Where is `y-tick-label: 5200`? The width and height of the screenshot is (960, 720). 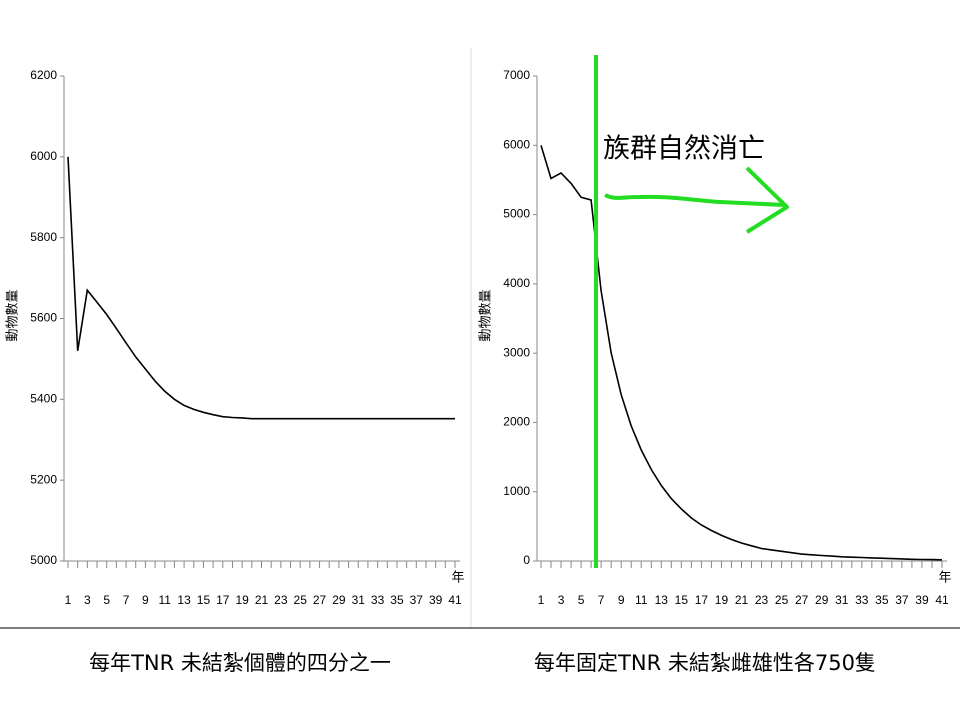 y-tick-label: 5200 is located at coordinates (43, 479).